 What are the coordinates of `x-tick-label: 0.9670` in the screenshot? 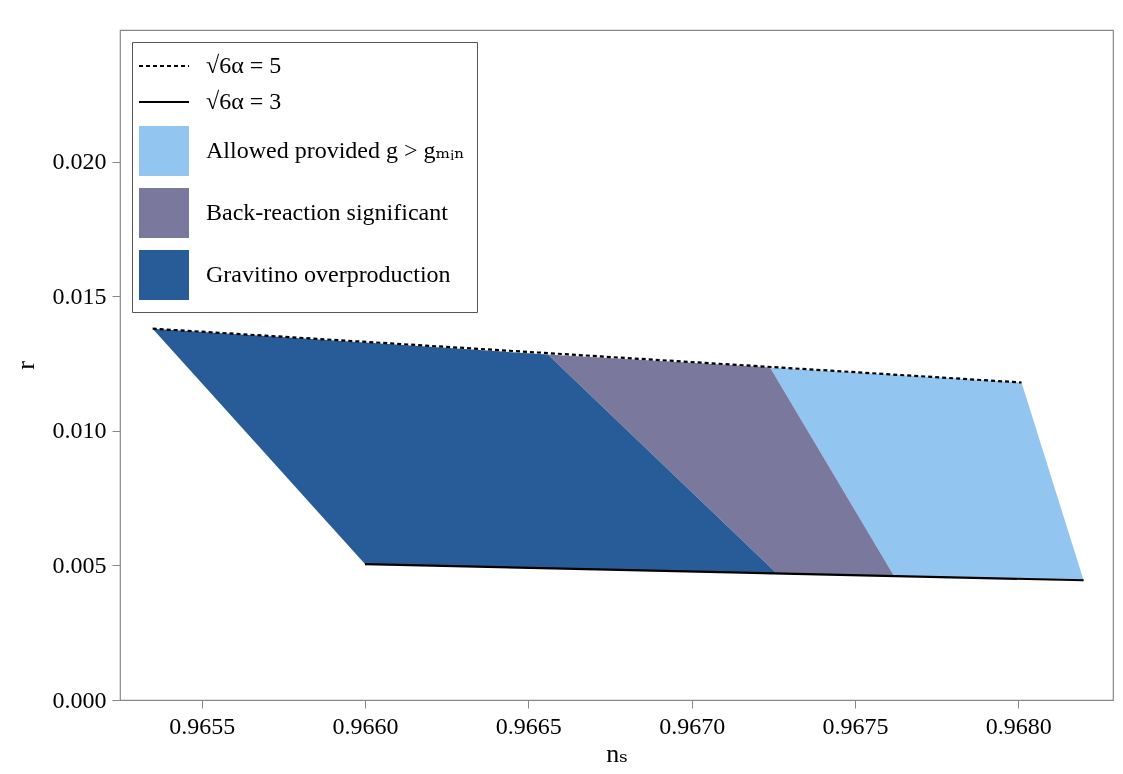 It's located at (692, 725).